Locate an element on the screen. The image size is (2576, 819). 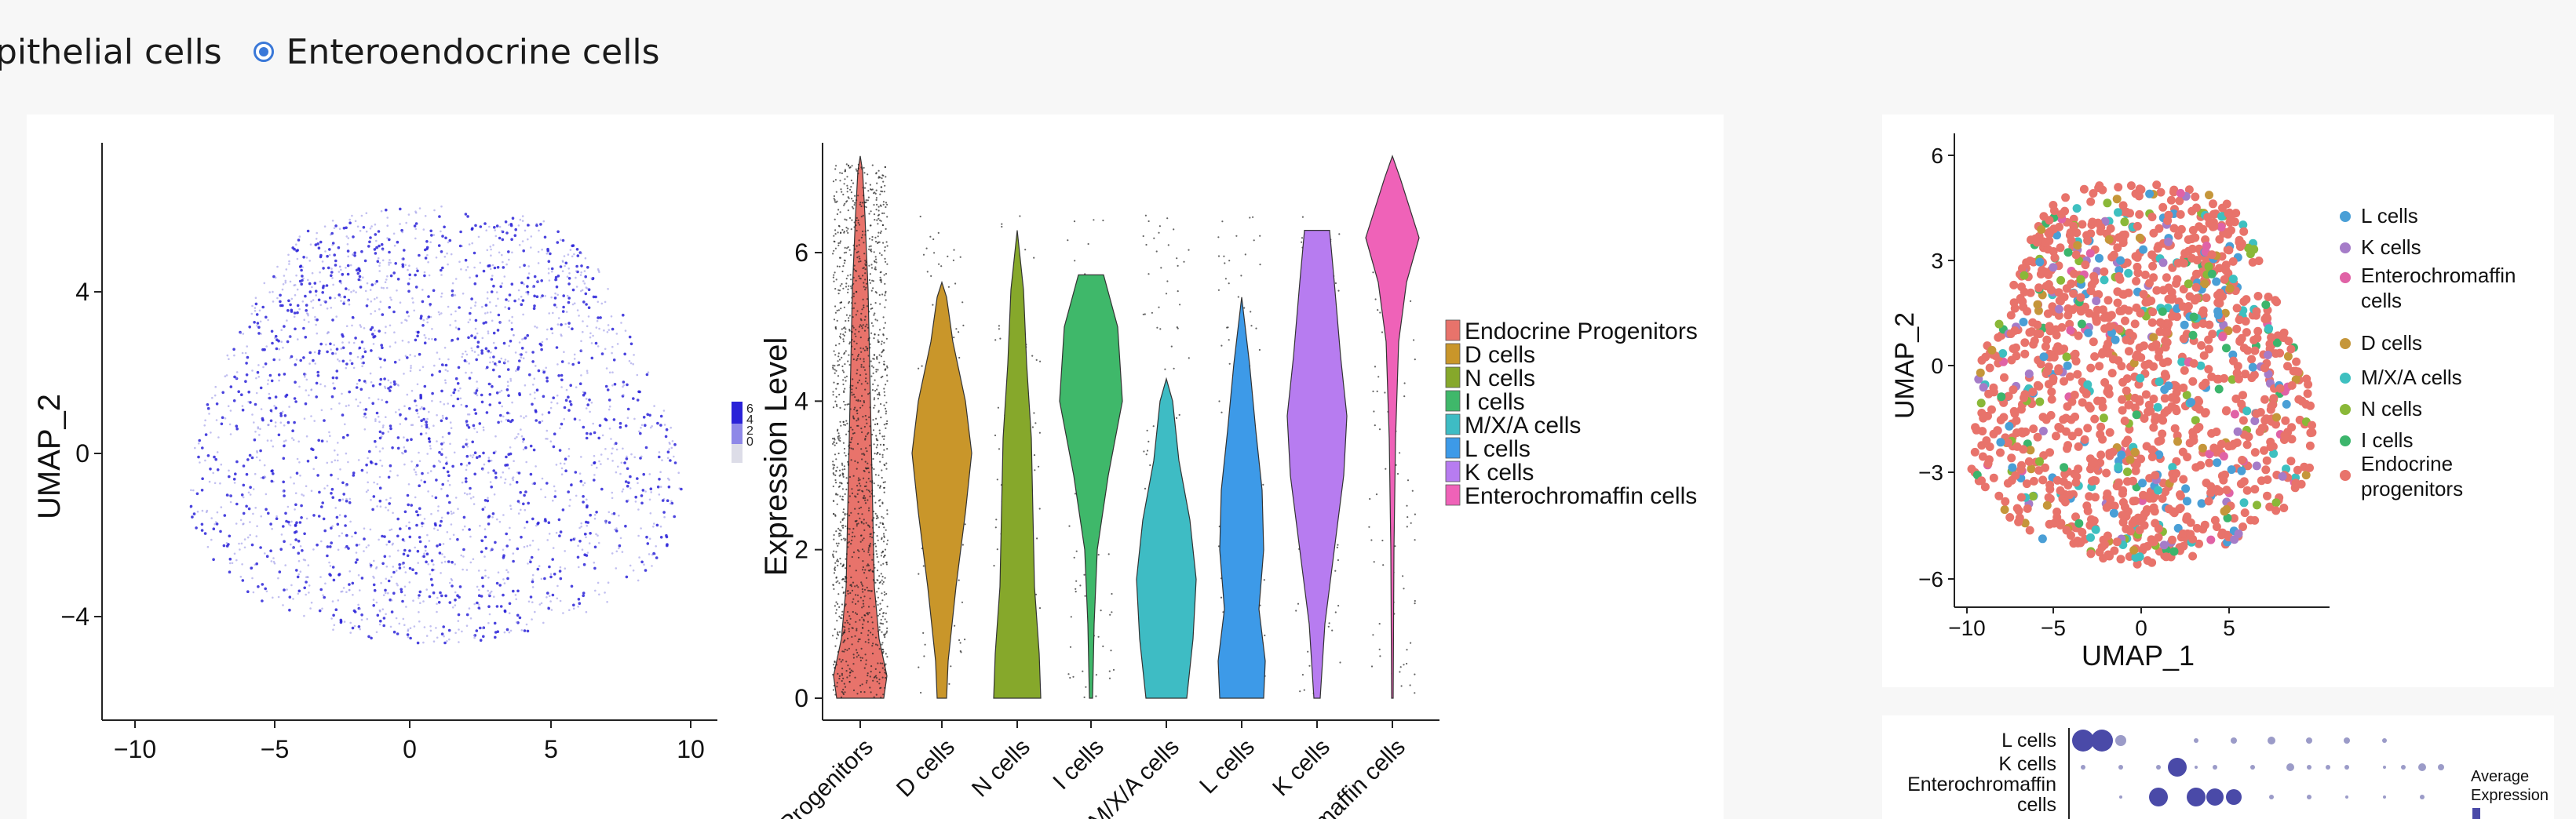
radio-option-enteroendocrine: Enteroendocrine cells is located at coordinates (441, 52).